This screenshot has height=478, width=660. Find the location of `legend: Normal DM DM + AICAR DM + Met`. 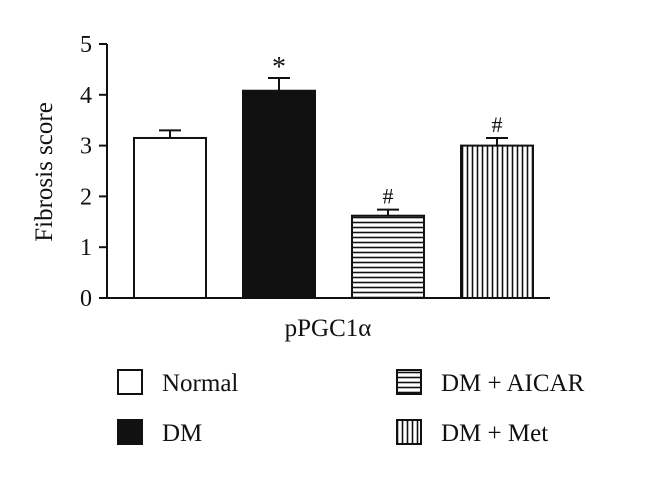

legend: Normal DM DM + AICAR DM + Met is located at coordinates (351, 408).